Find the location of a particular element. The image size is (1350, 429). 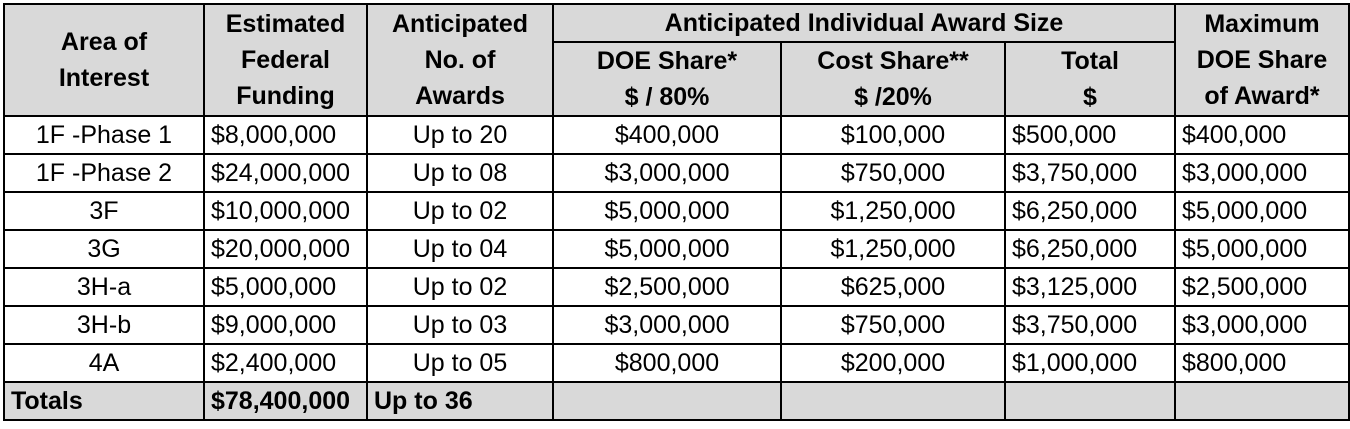

cell-area: 1F -Phase 1 is located at coordinates (104, 135).